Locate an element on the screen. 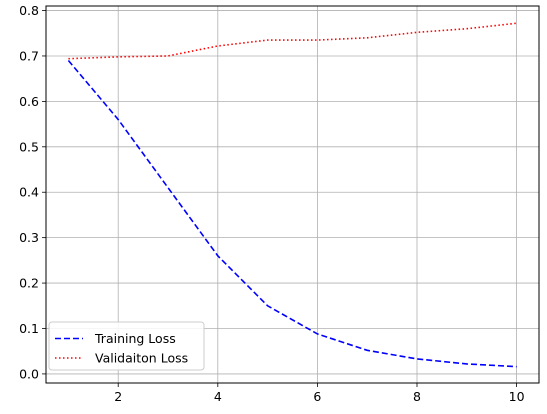  legend-box is located at coordinates (126, 346).